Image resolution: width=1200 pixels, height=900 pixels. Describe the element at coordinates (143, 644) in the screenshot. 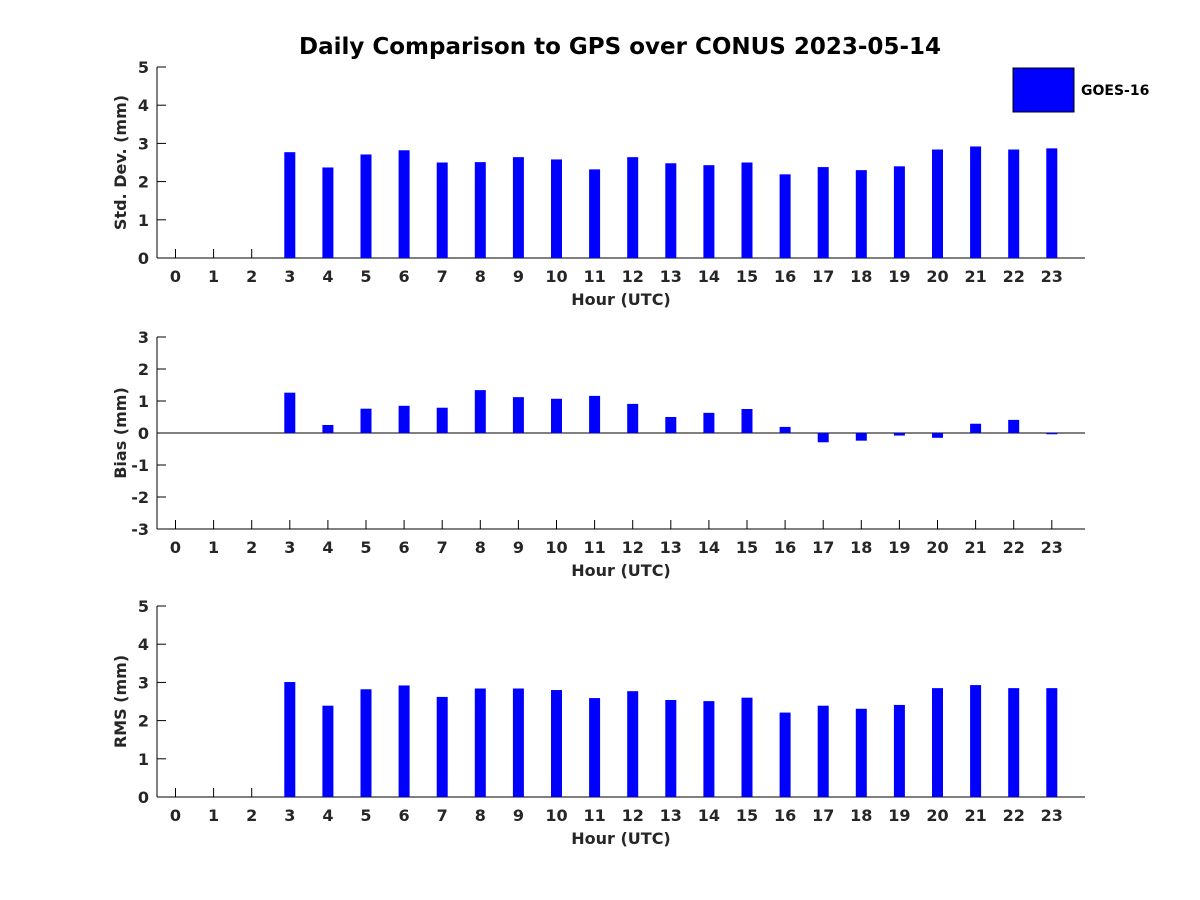

I see `rms-ytick-label: 4` at that location.